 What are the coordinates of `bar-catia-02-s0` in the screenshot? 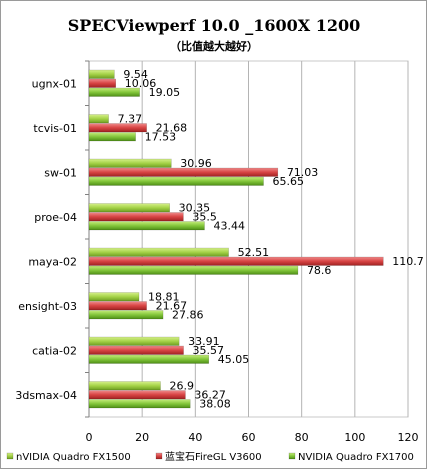 It's located at (134, 341).